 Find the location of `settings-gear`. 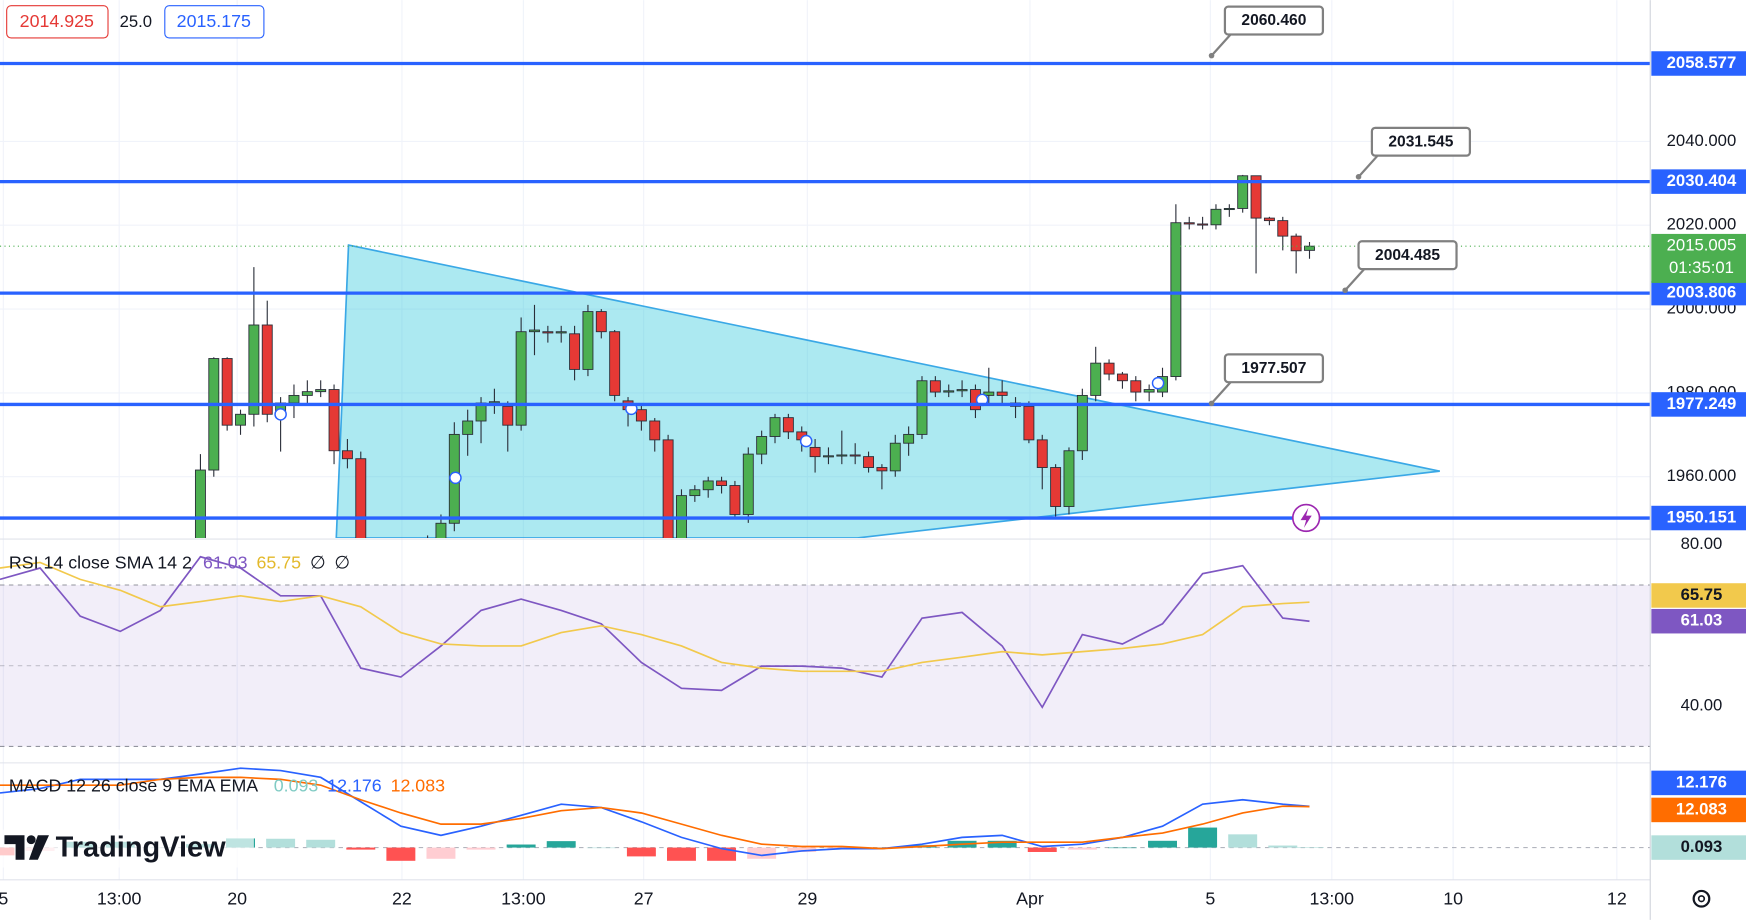

settings-gear is located at coordinates (1701, 898).